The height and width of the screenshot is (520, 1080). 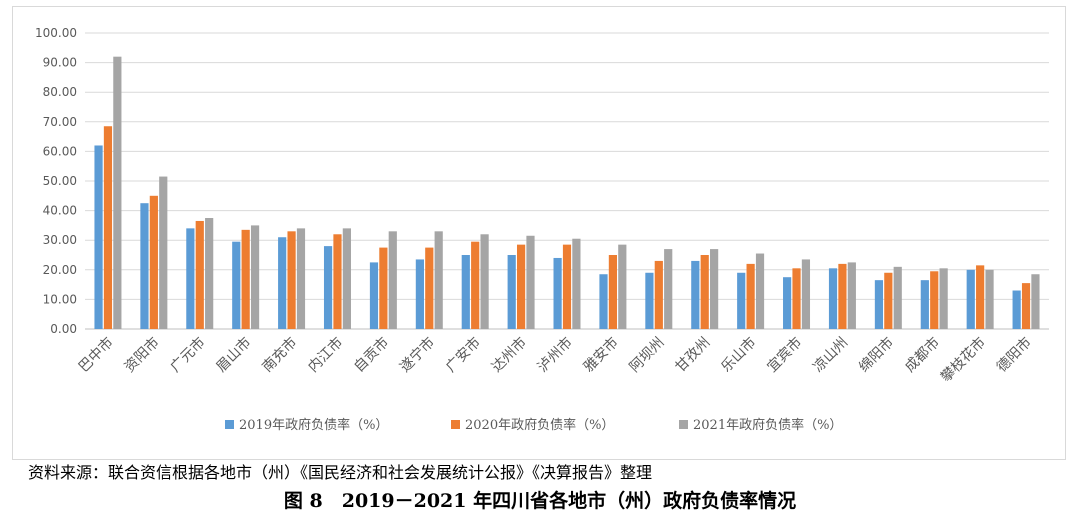 What do you see at coordinates (739, 355) in the screenshot?
I see `x-tick-label: 乐山市` at bounding box center [739, 355].